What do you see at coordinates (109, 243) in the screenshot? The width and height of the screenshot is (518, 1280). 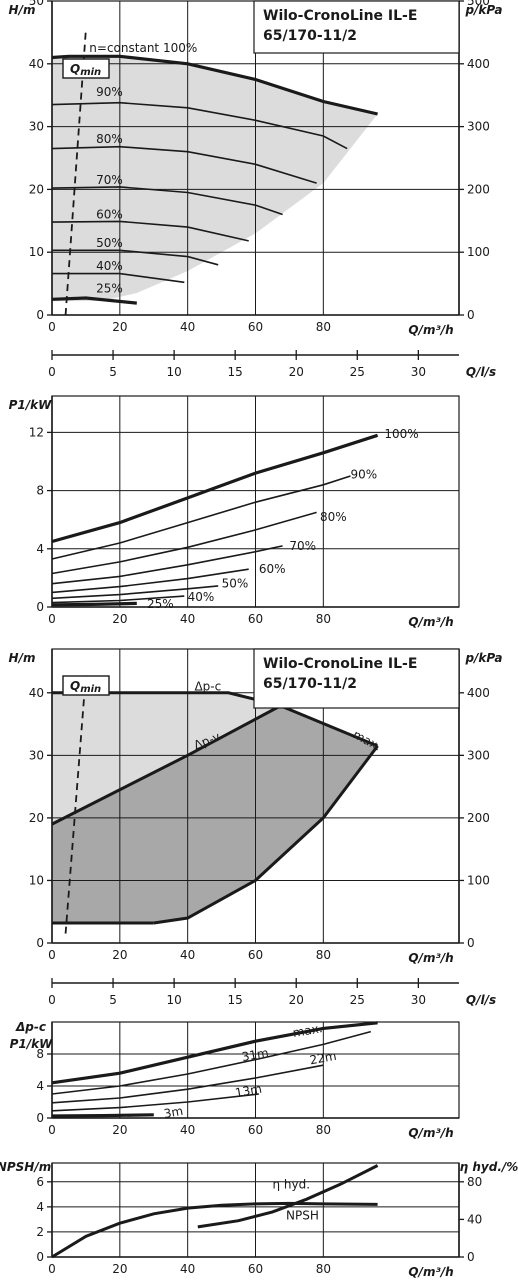 I see `speed-curve-label: 50%` at bounding box center [109, 243].